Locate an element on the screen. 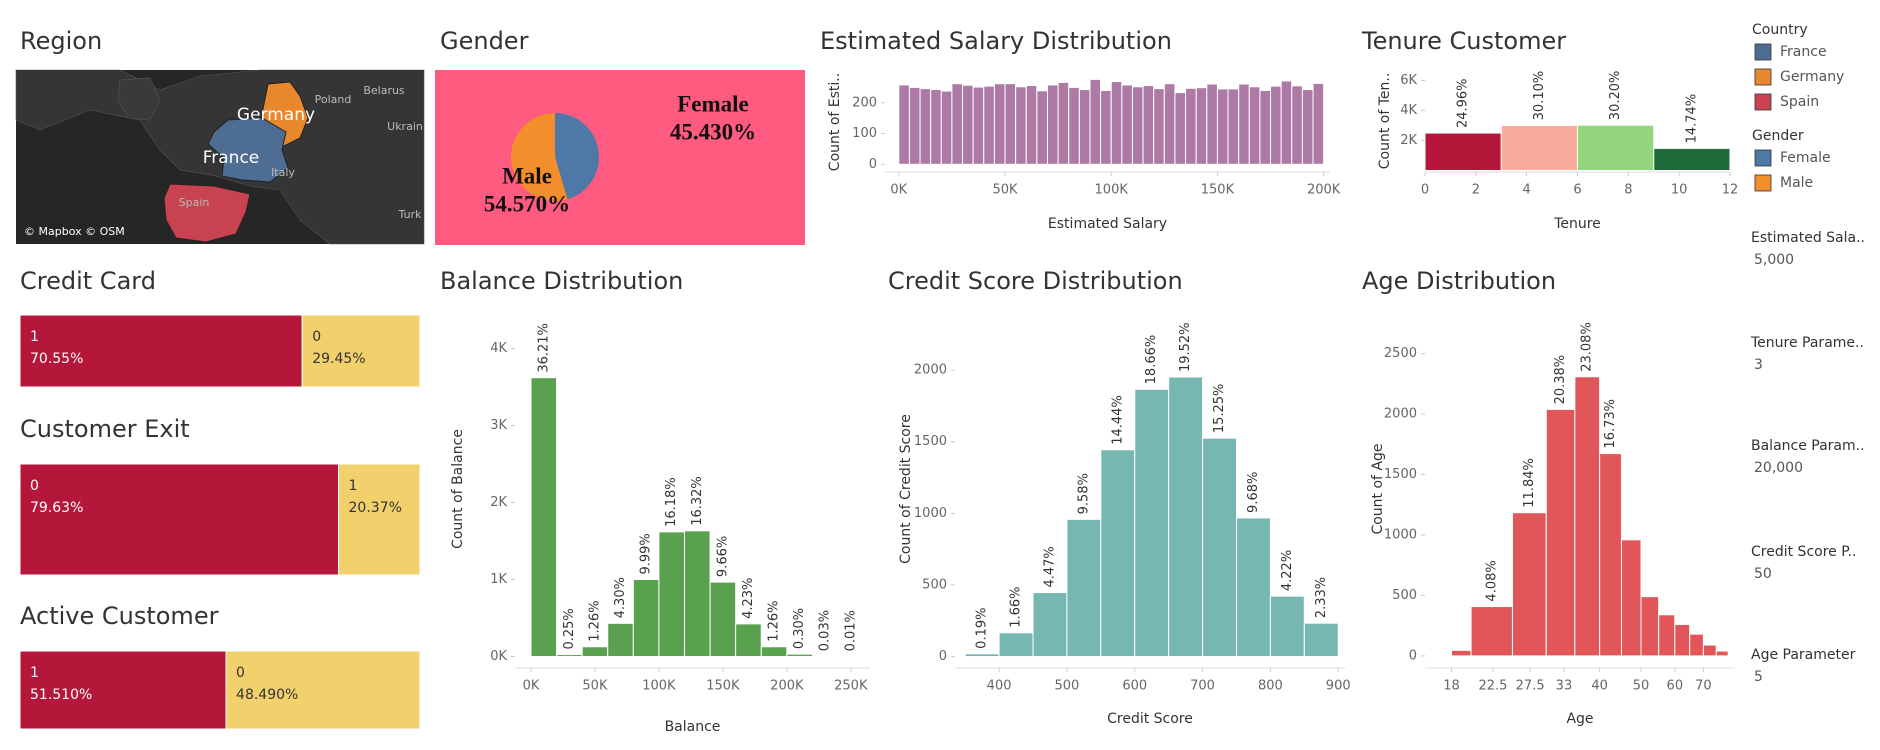 This screenshot has height=750, width=1880. segment-value-label: 70.55% is located at coordinates (56, 359).